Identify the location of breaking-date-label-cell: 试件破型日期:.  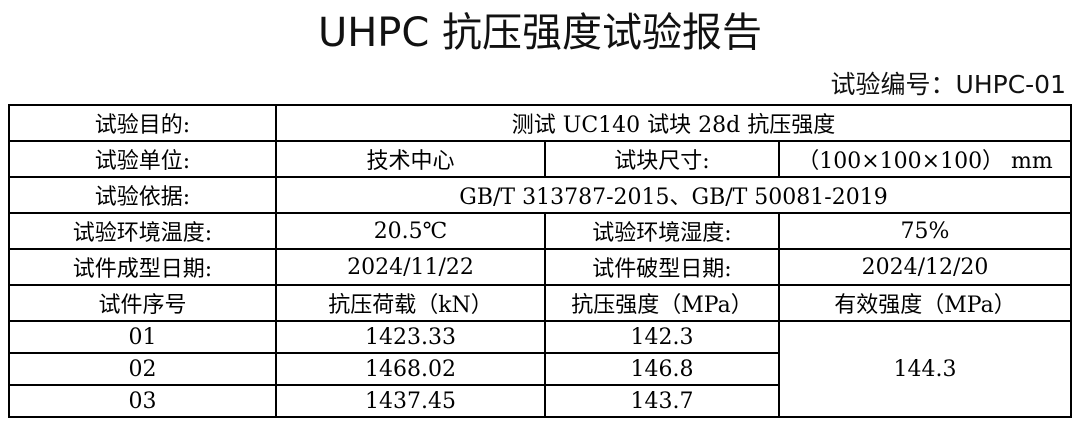
(662, 267).